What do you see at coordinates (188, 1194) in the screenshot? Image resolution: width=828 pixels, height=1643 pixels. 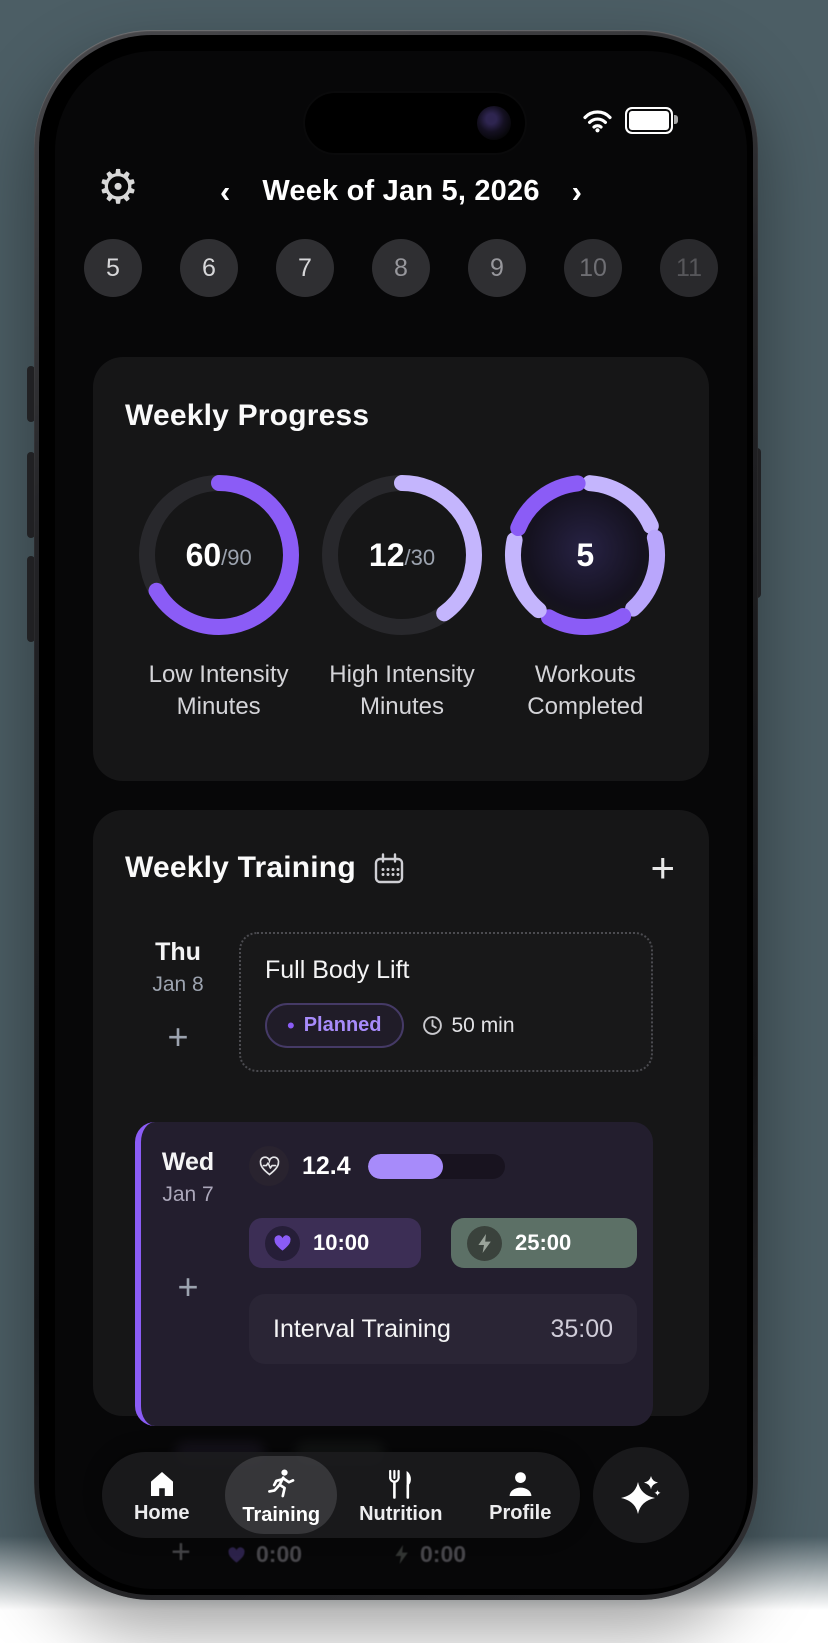 I see `day-date: Jan 7` at bounding box center [188, 1194].